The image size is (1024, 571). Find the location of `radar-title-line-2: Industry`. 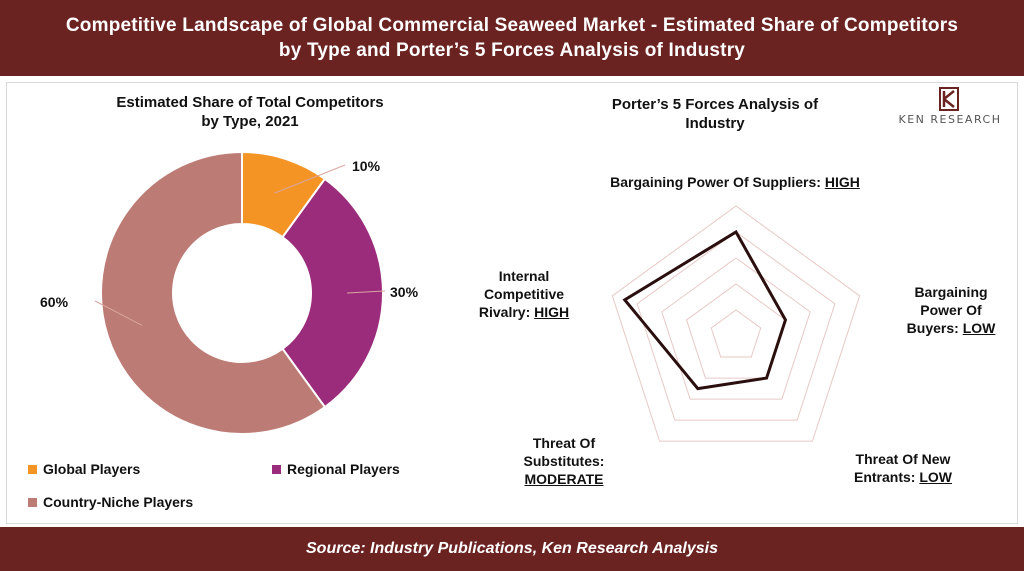

radar-title-line-2: Industry is located at coordinates (715, 123).